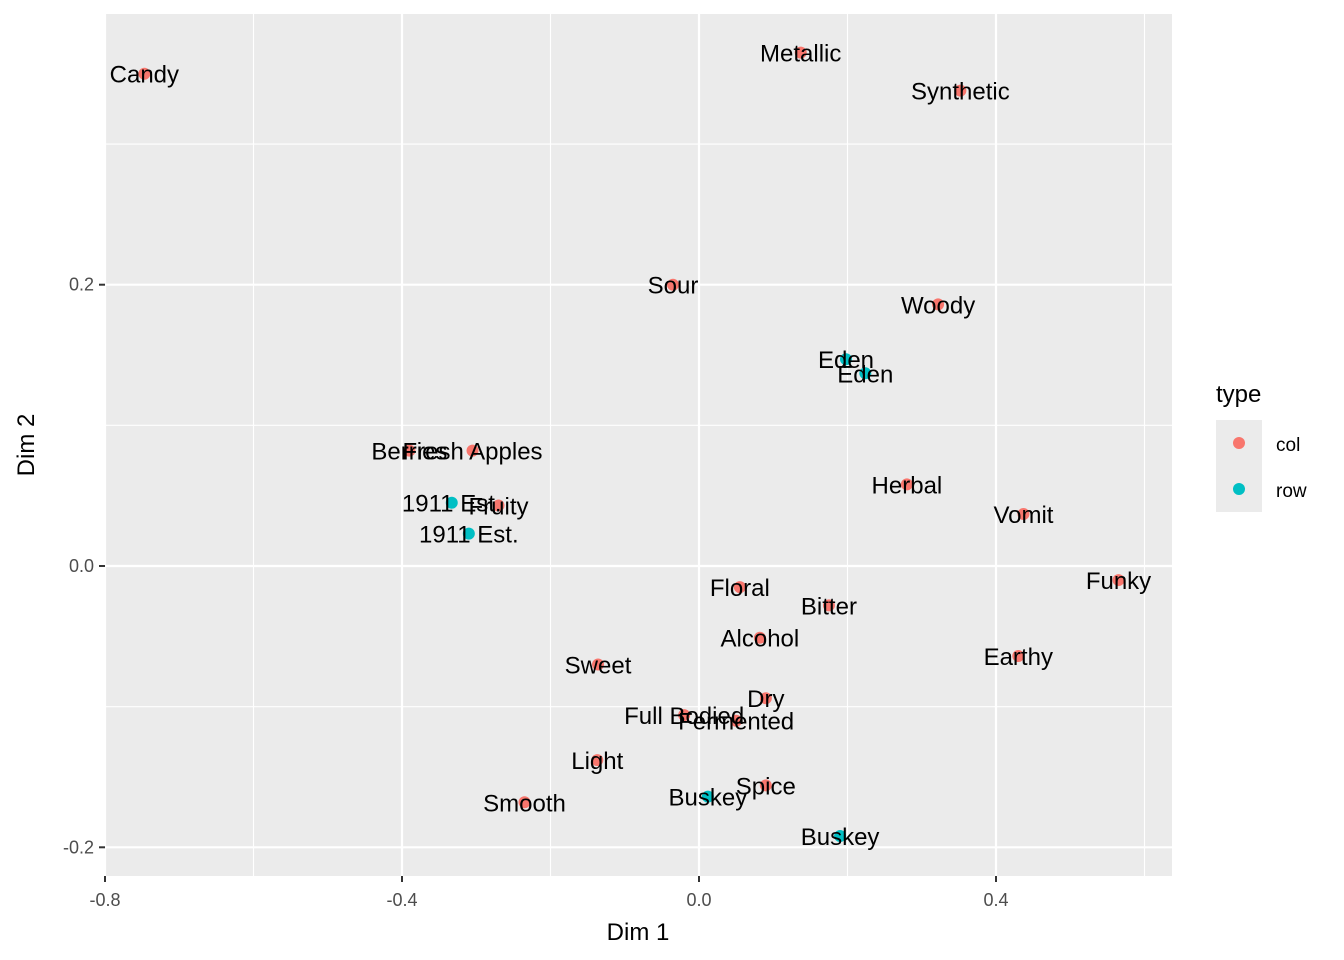 The width and height of the screenshot is (1344, 960). I want to click on legend-key-col, so click(1239, 443).